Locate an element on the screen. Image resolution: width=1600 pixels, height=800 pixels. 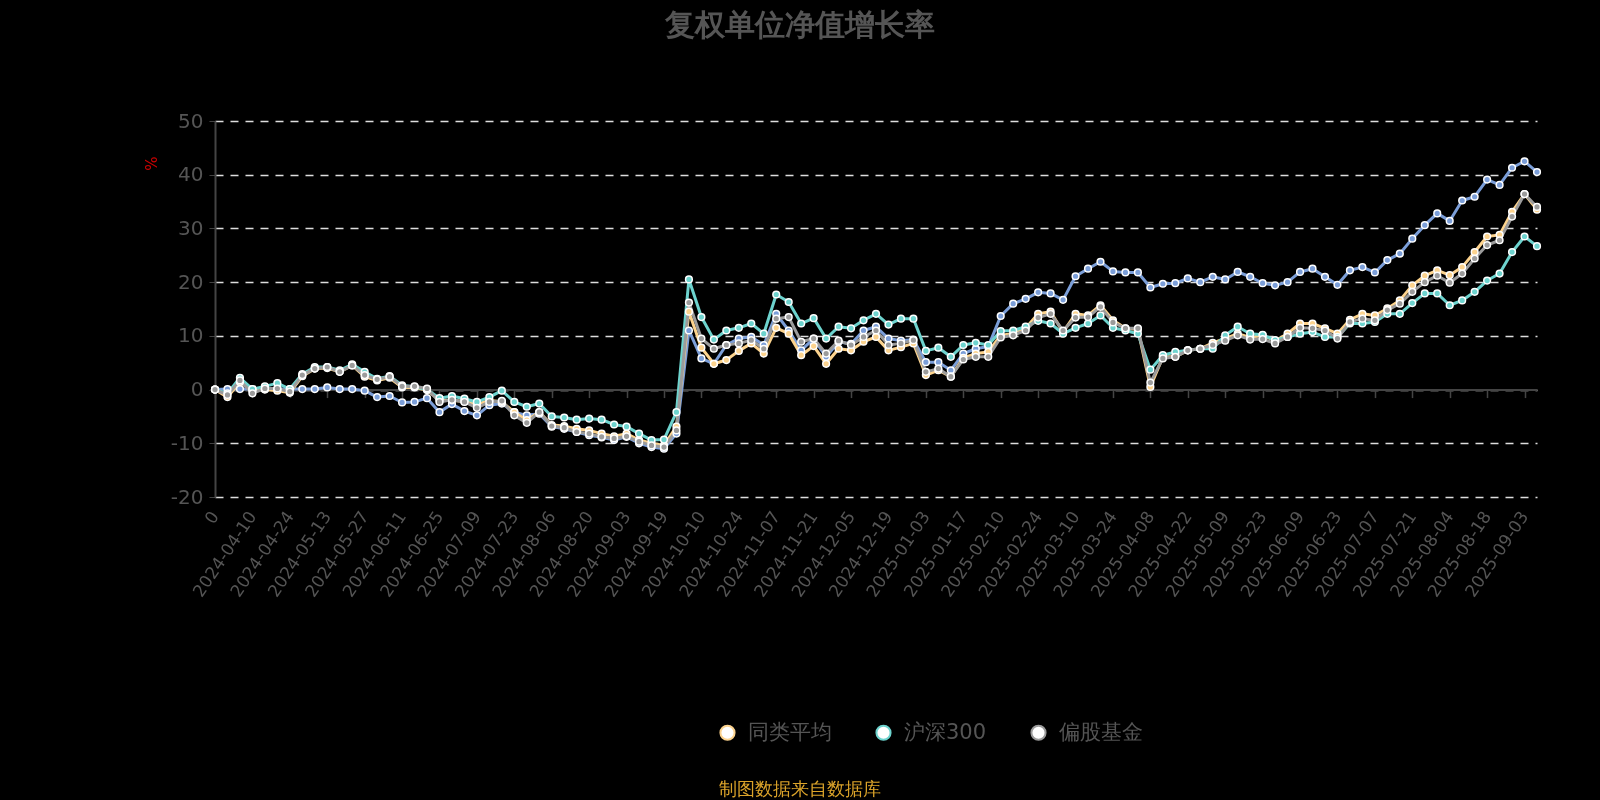
legend-label: 偏股基金 is located at coordinates (1101, 731).